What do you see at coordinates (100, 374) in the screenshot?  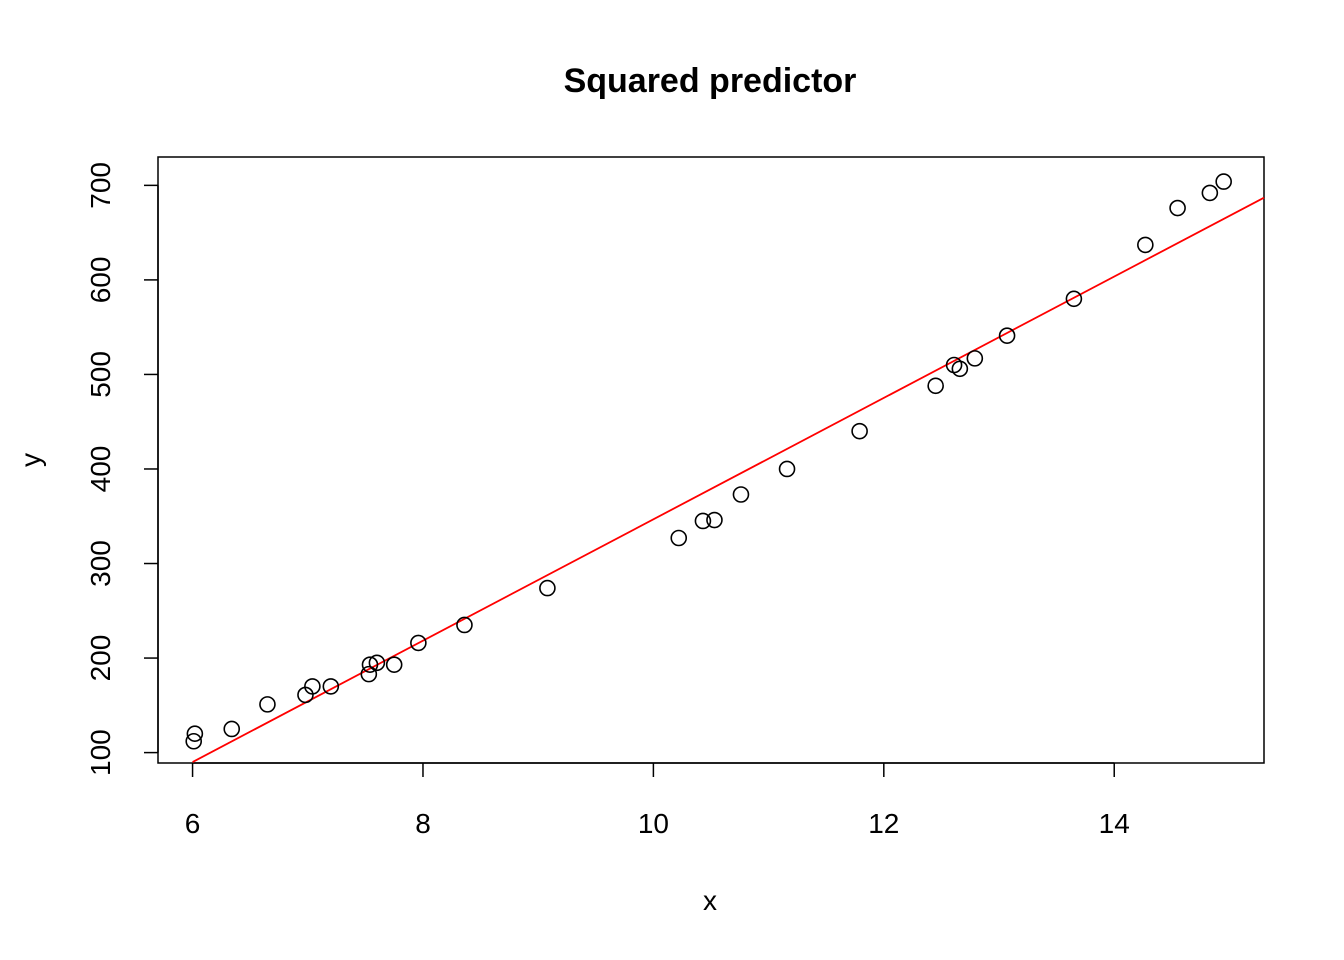 I see `y-tick-label: 500` at bounding box center [100, 374].